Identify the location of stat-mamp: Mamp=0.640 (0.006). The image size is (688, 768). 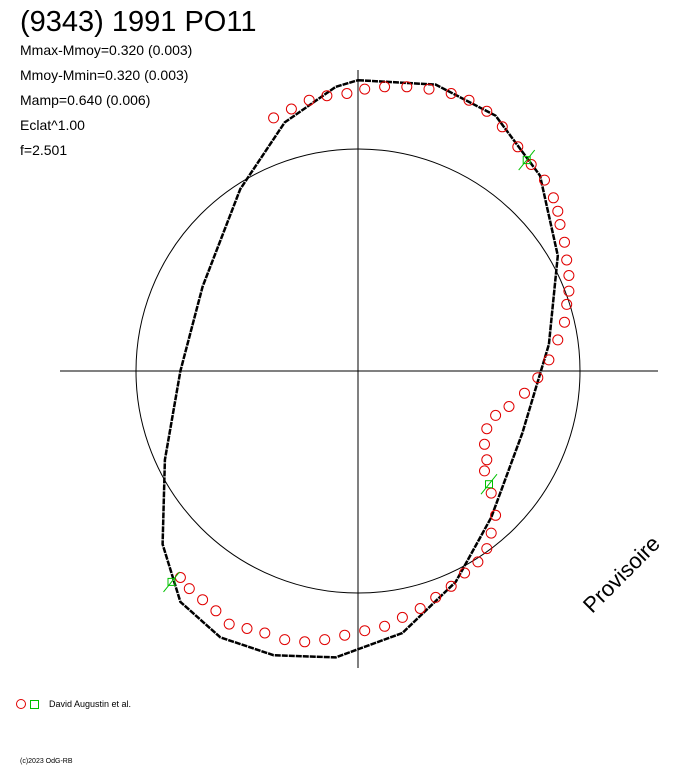
(85, 100).